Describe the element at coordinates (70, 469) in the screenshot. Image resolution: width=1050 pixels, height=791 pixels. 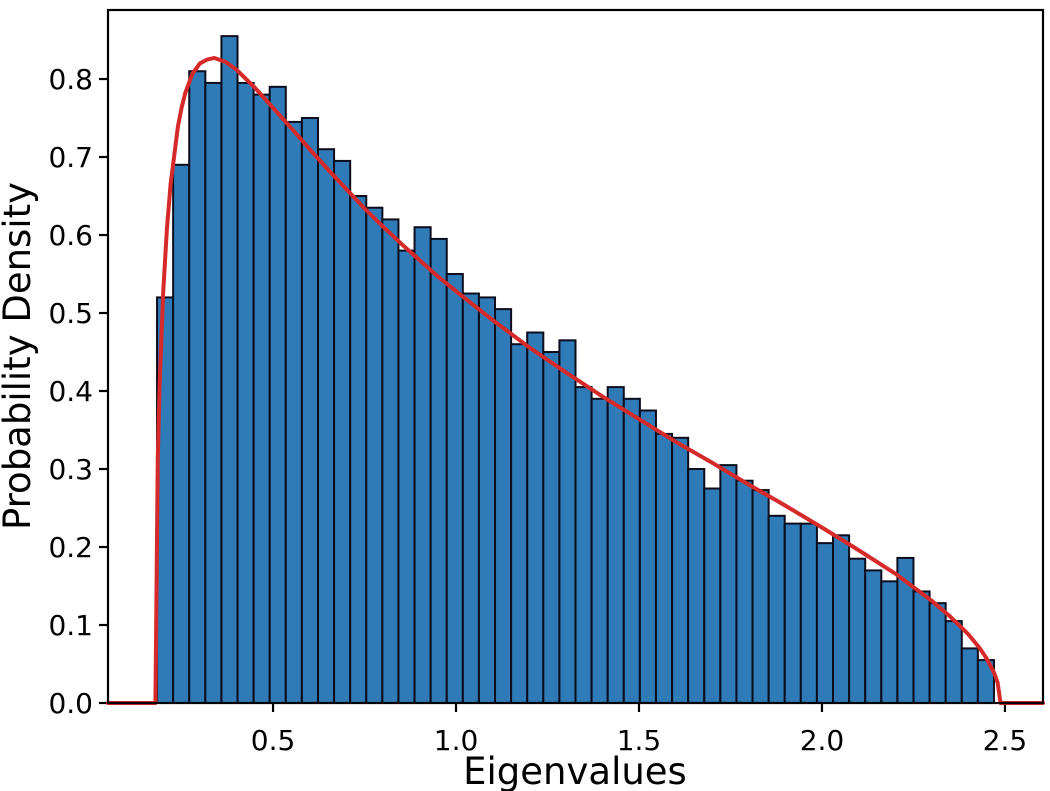
I see `y-tick-label: 0.3` at that location.